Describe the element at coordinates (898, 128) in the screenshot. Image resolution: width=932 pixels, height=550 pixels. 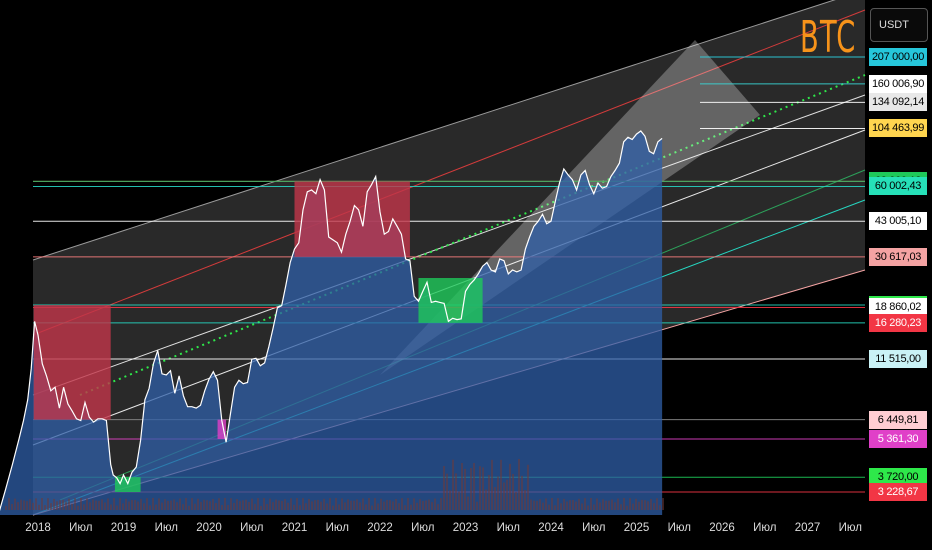
I see `price-level-tag: 104 463,99` at that location.